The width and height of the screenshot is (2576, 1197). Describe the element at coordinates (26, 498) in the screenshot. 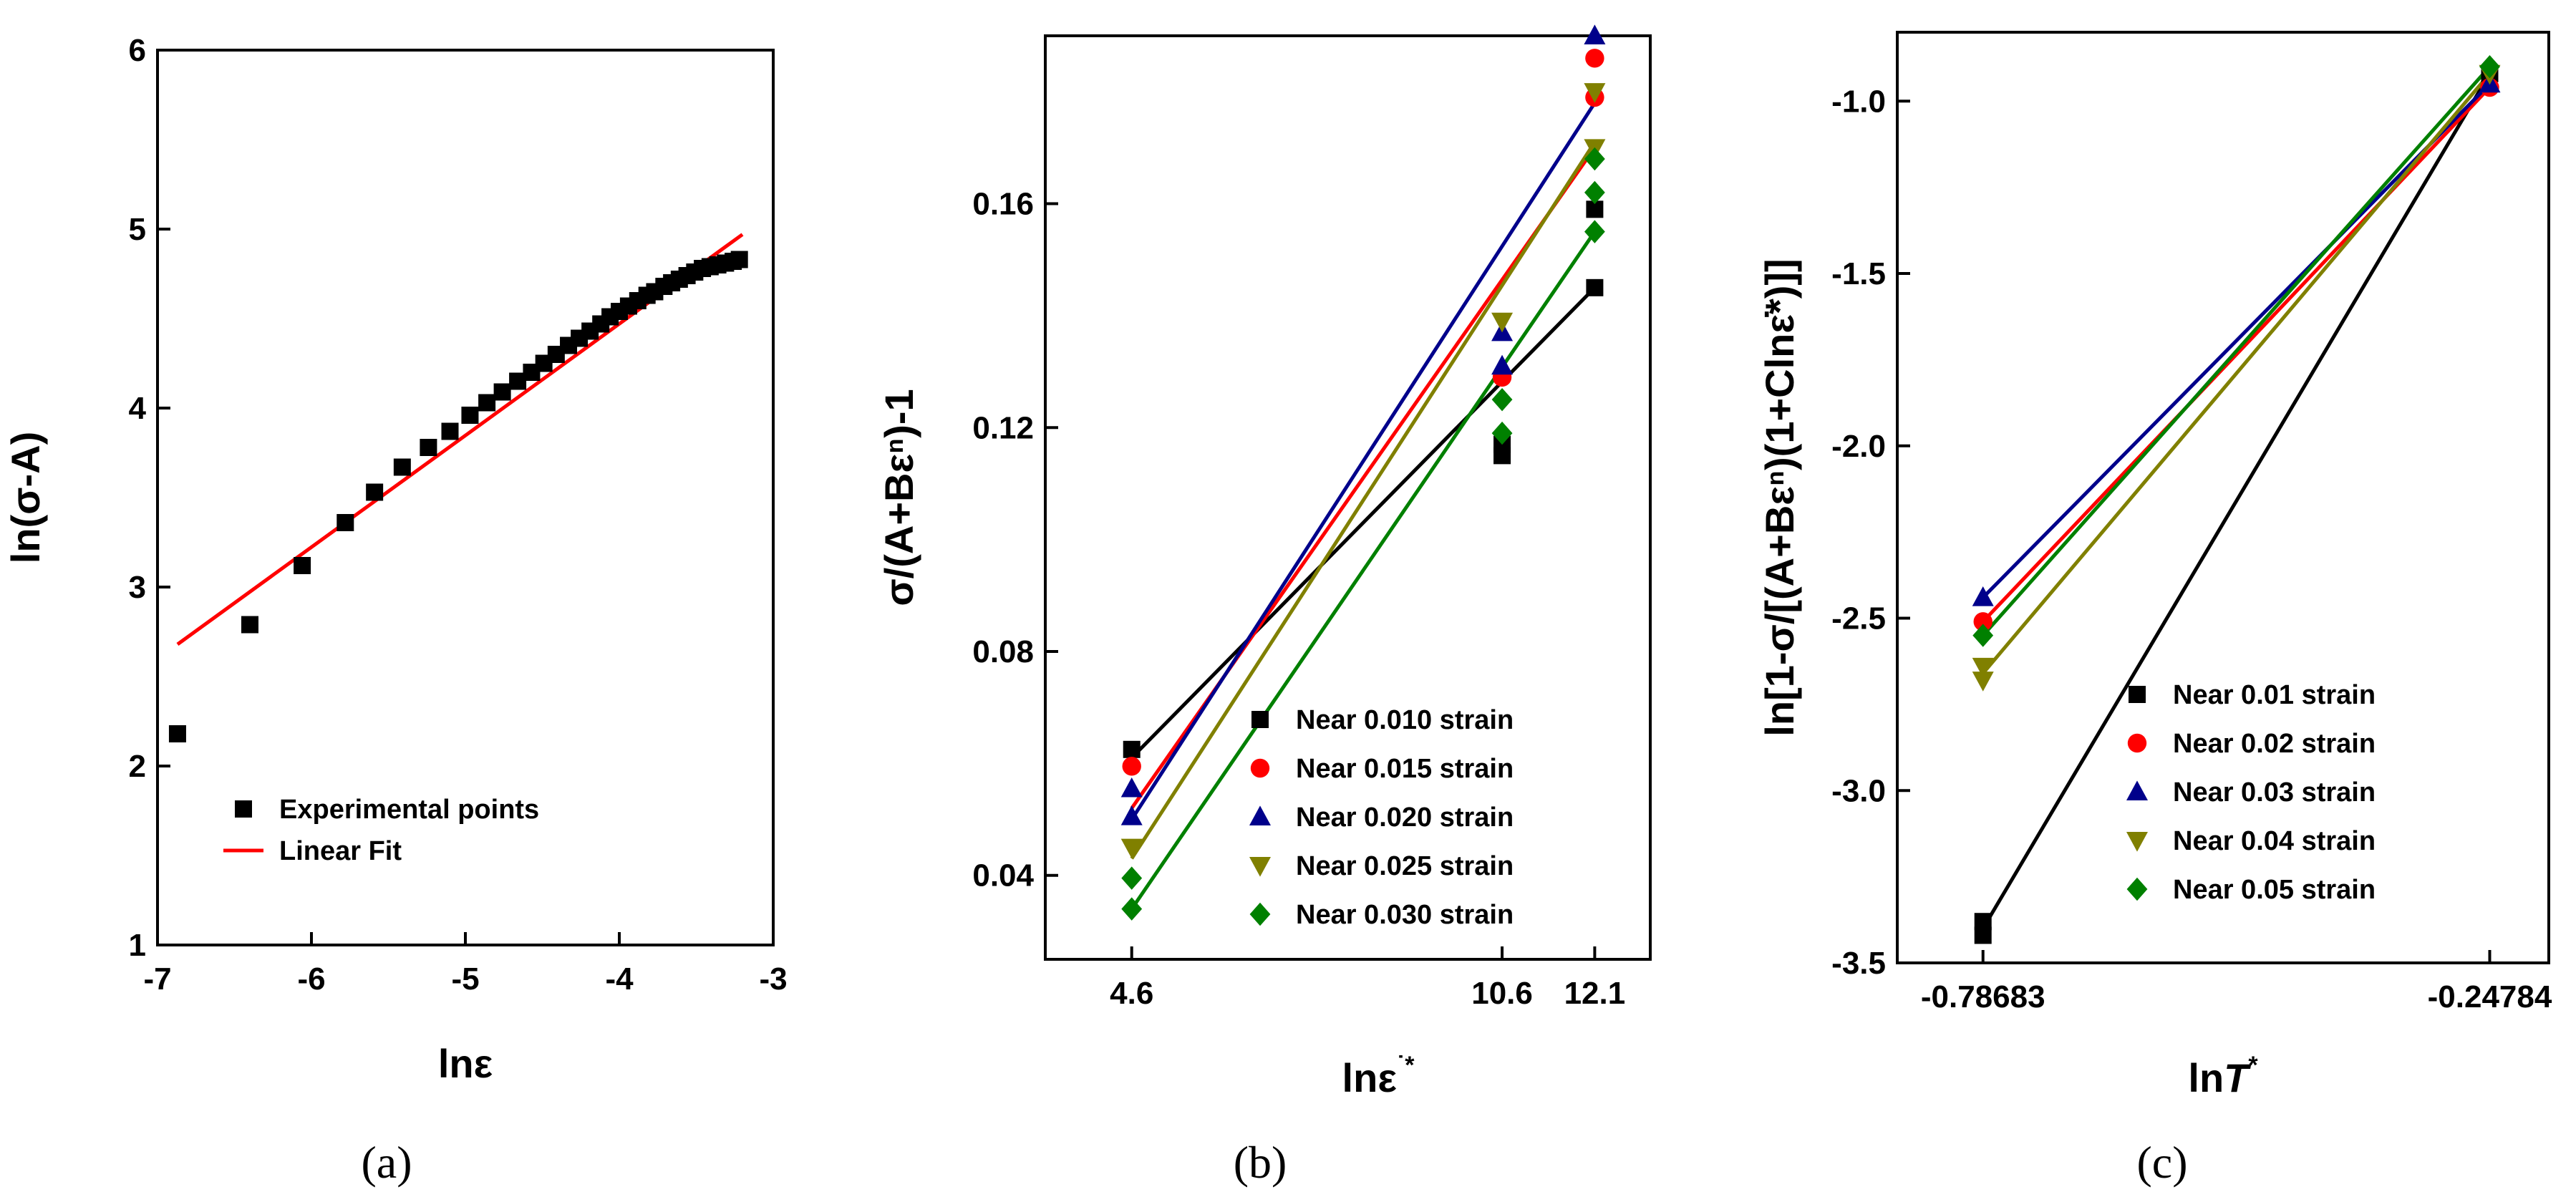

I see `panel-a-ylabel: ln(σ-A)` at that location.